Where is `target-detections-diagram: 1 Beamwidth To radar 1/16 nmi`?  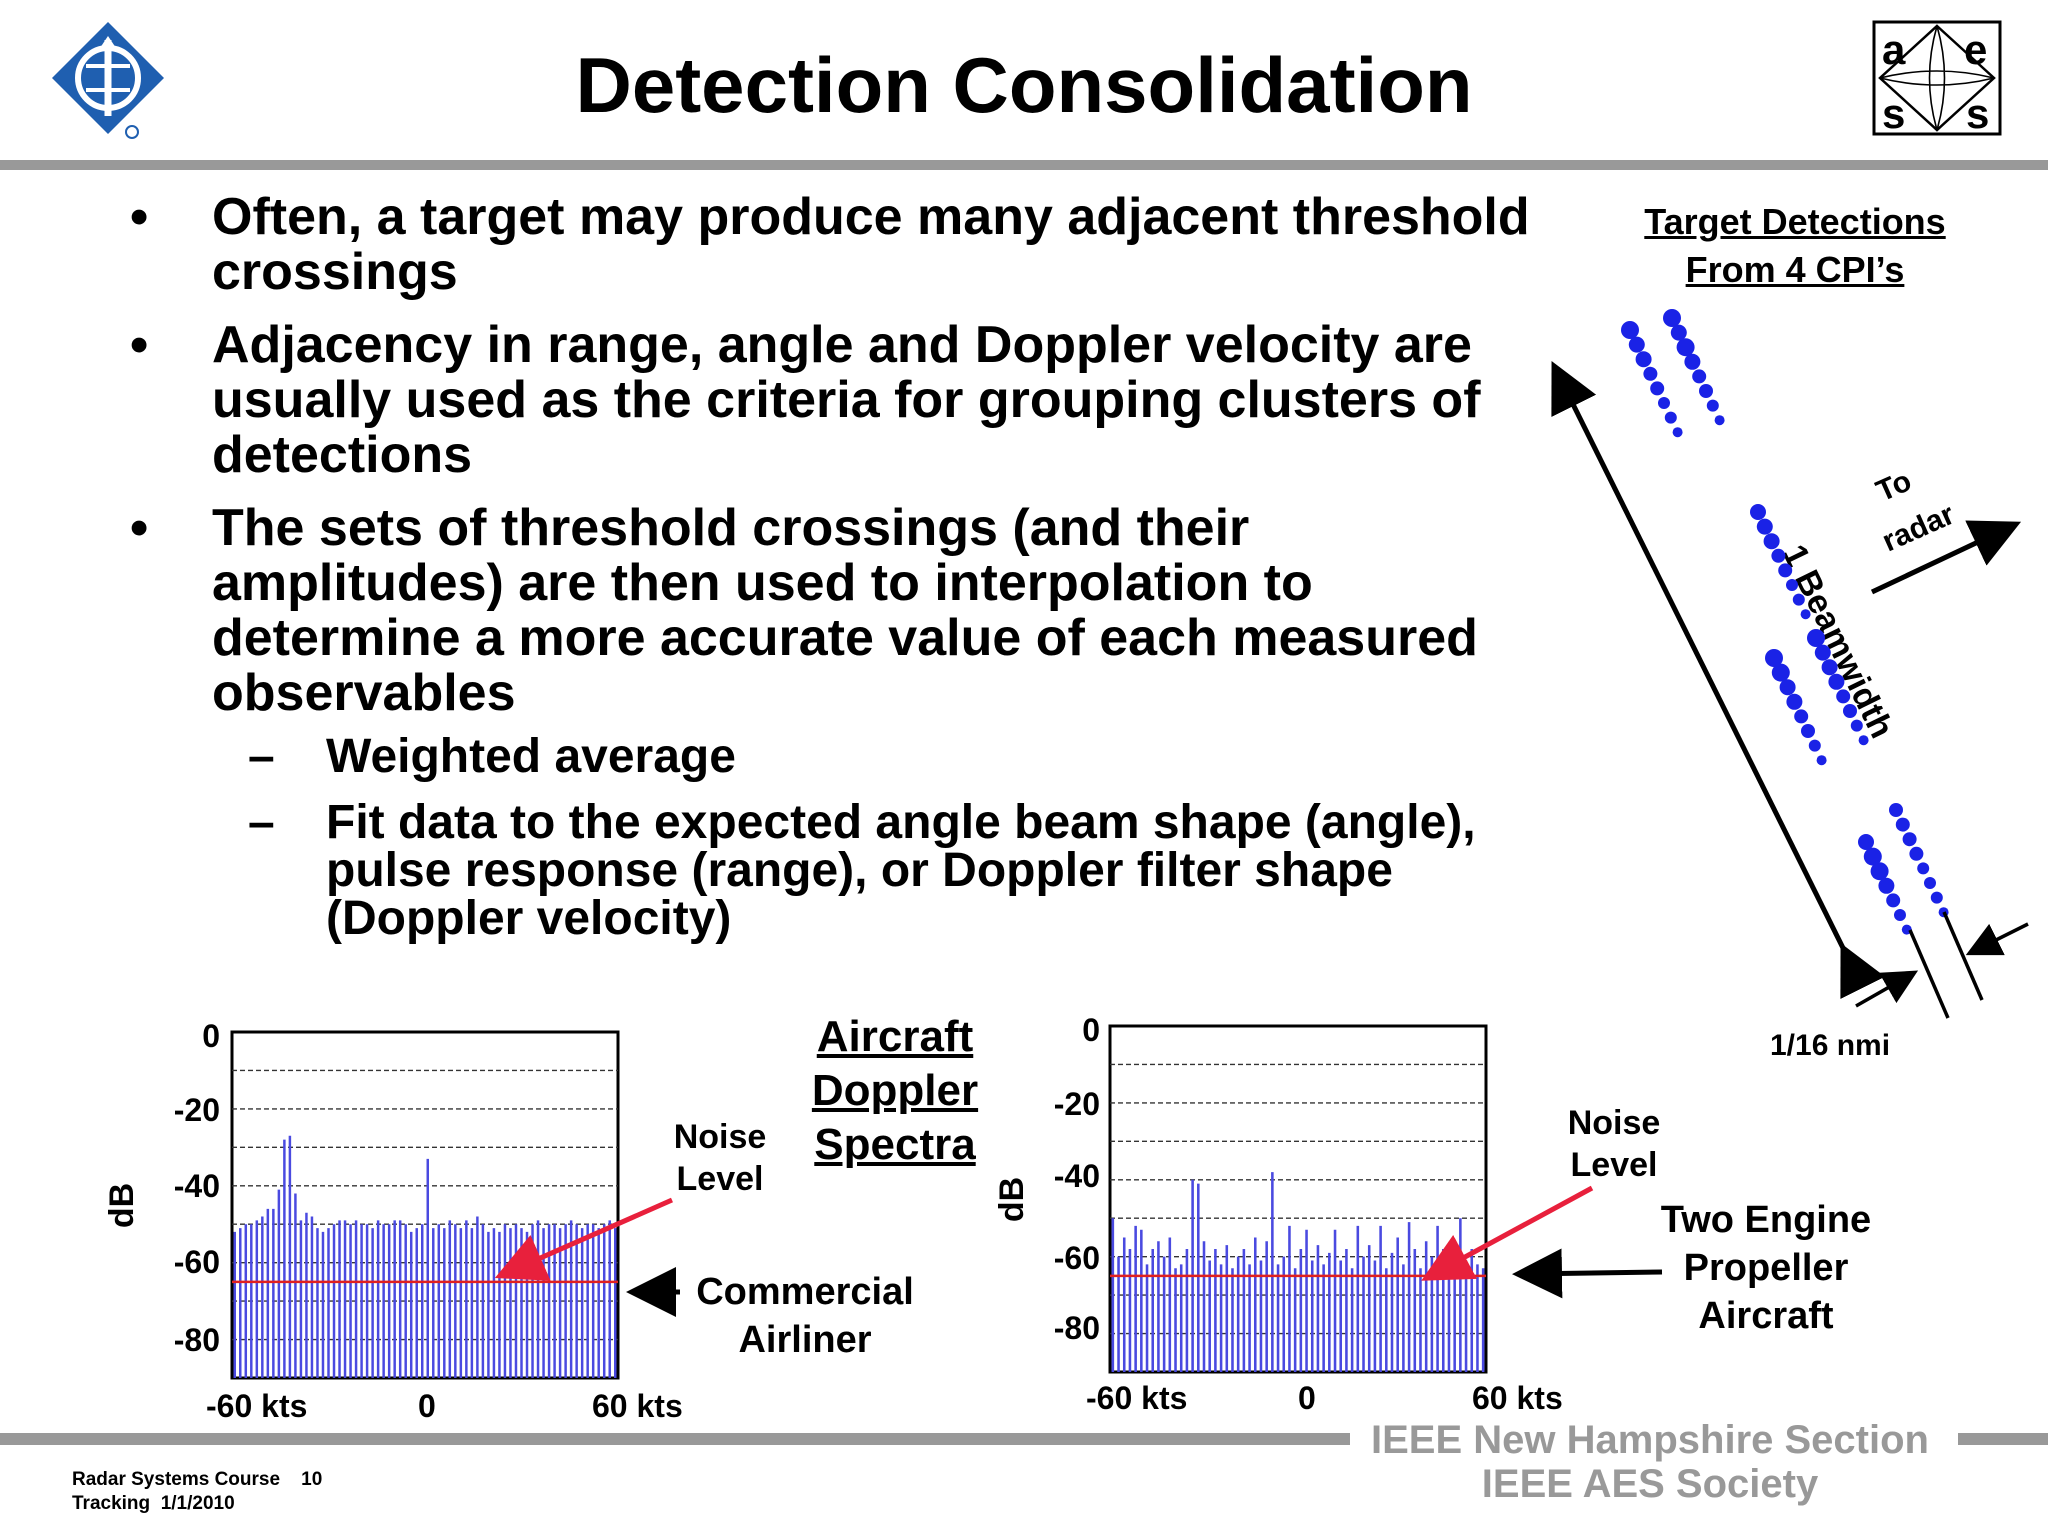
target-detections-diagram: 1 Beamwidth To radar 1/16 nmi is located at coordinates (1790, 685).